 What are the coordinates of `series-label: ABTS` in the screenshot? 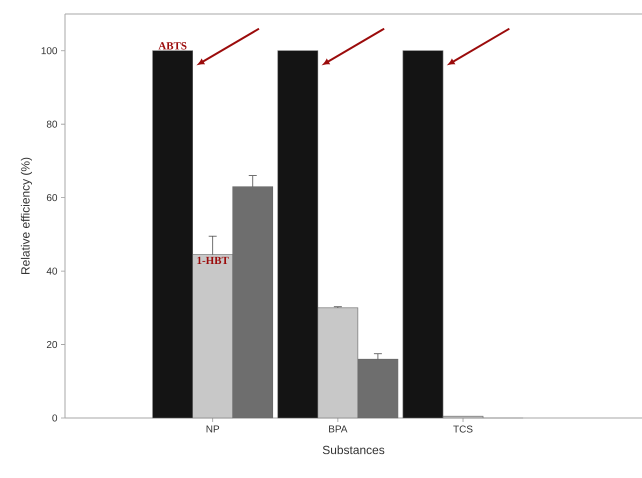 It's located at (172, 46).